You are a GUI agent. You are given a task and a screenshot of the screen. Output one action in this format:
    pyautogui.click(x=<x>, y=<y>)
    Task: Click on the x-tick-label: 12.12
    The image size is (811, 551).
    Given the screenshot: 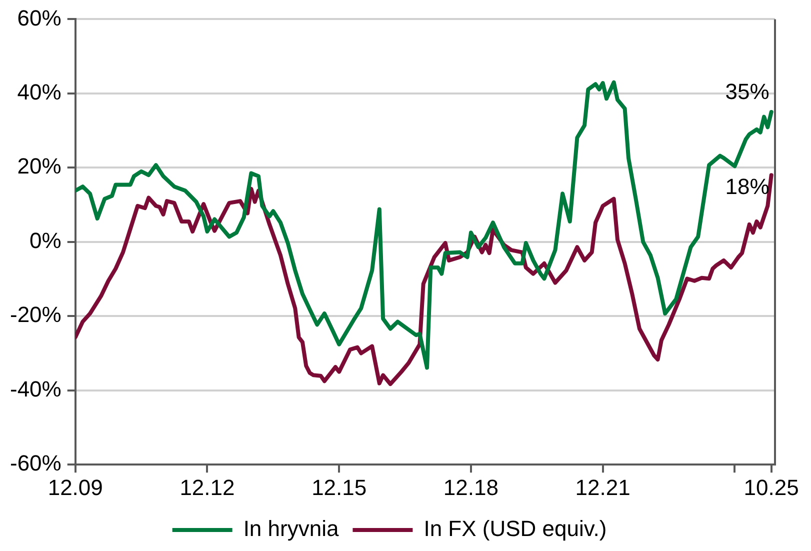 What is the action you would take?
    pyautogui.click(x=207, y=487)
    